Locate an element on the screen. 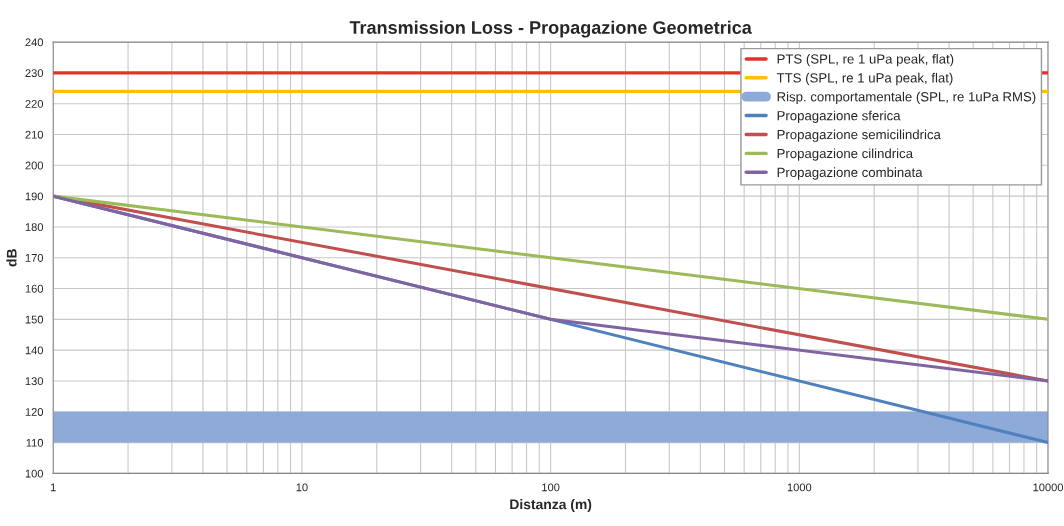 Image resolution: width=1064 pixels, height=526 pixels. y-tick-label: 140 is located at coordinates (34, 350).